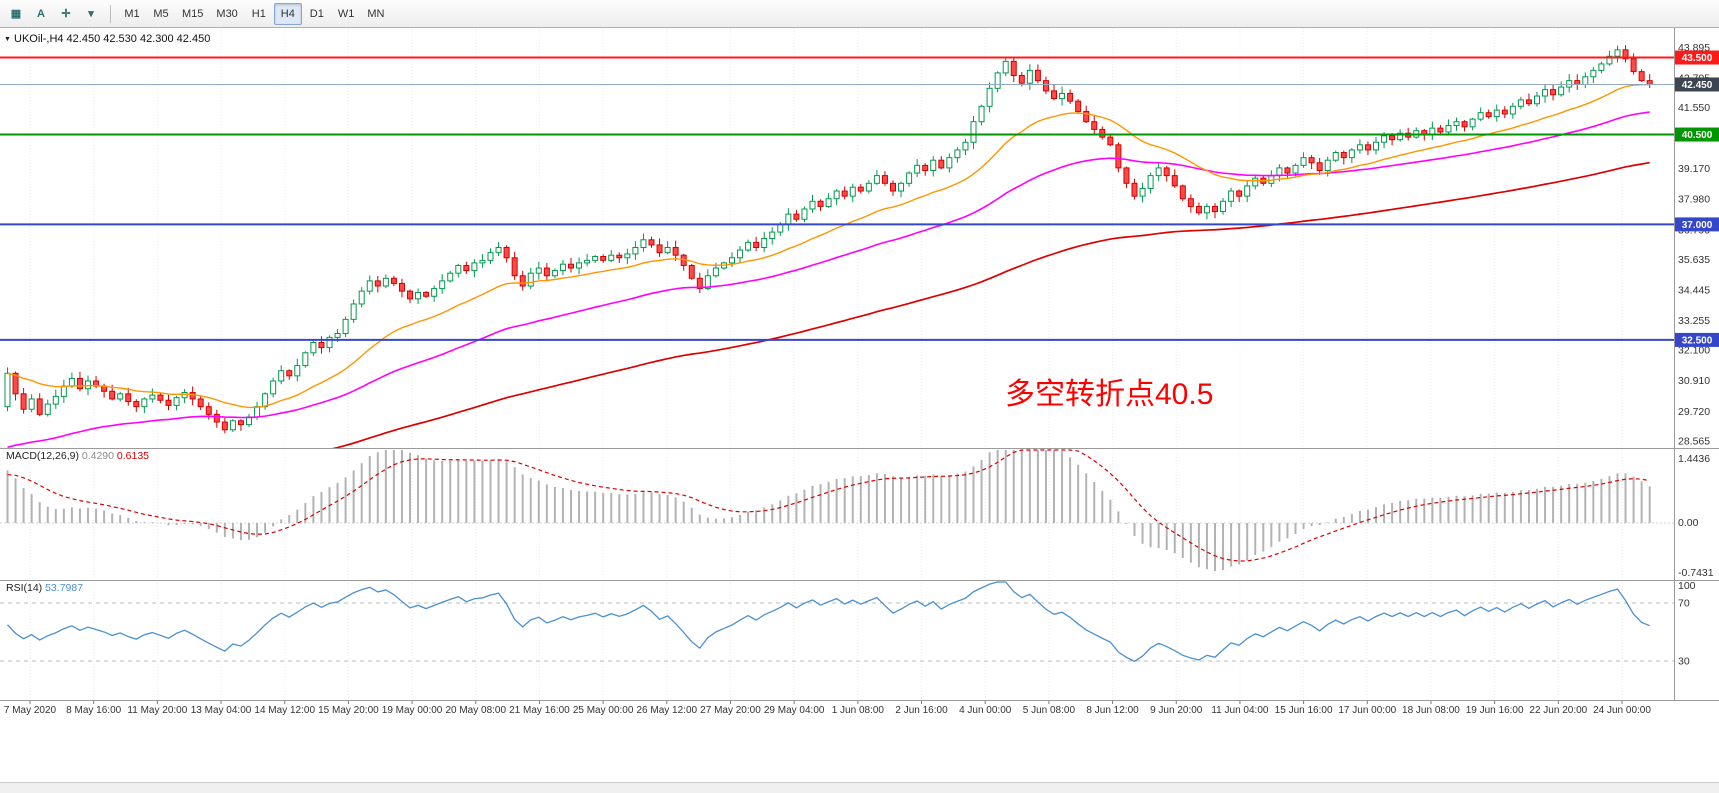 The image size is (1719, 793). What do you see at coordinates (859, 788) in the screenshot?
I see `window-bottom-strip` at bounding box center [859, 788].